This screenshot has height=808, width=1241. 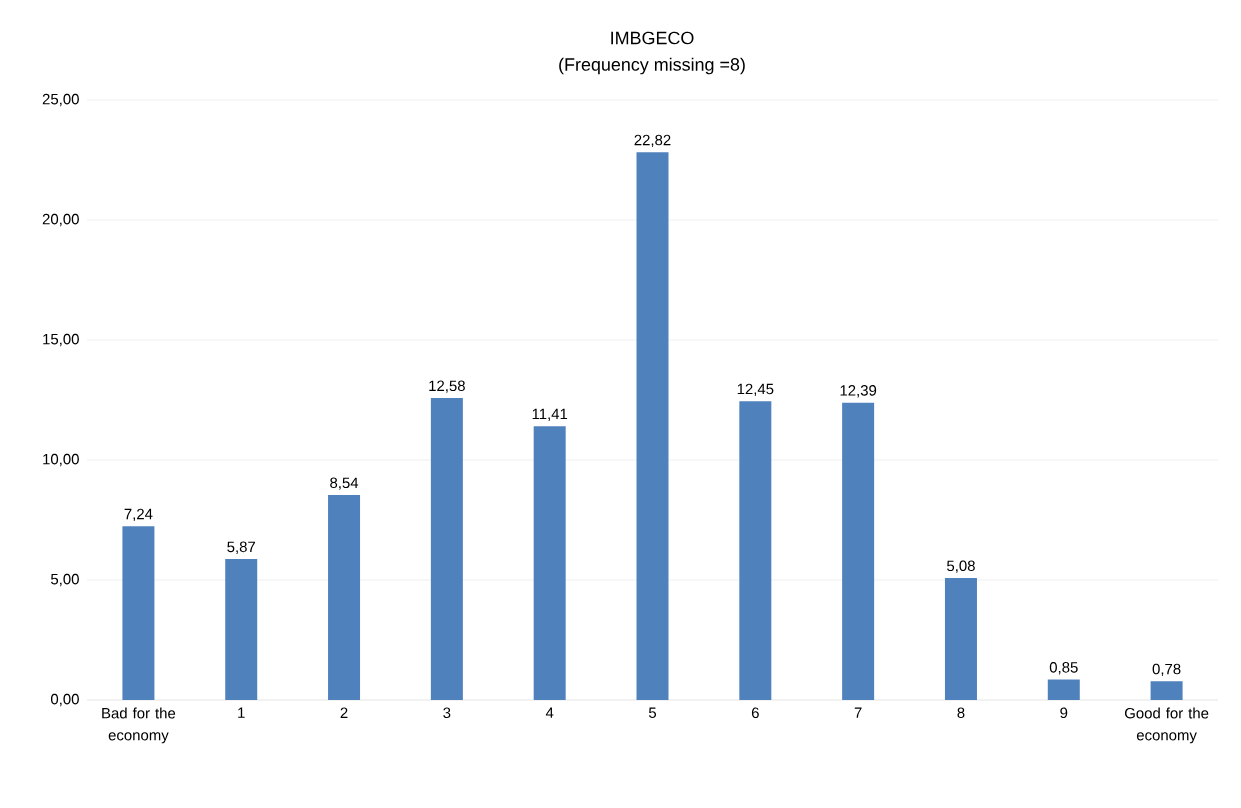 What do you see at coordinates (1063, 668) in the screenshot?
I see `data-label: 0,85` at bounding box center [1063, 668].